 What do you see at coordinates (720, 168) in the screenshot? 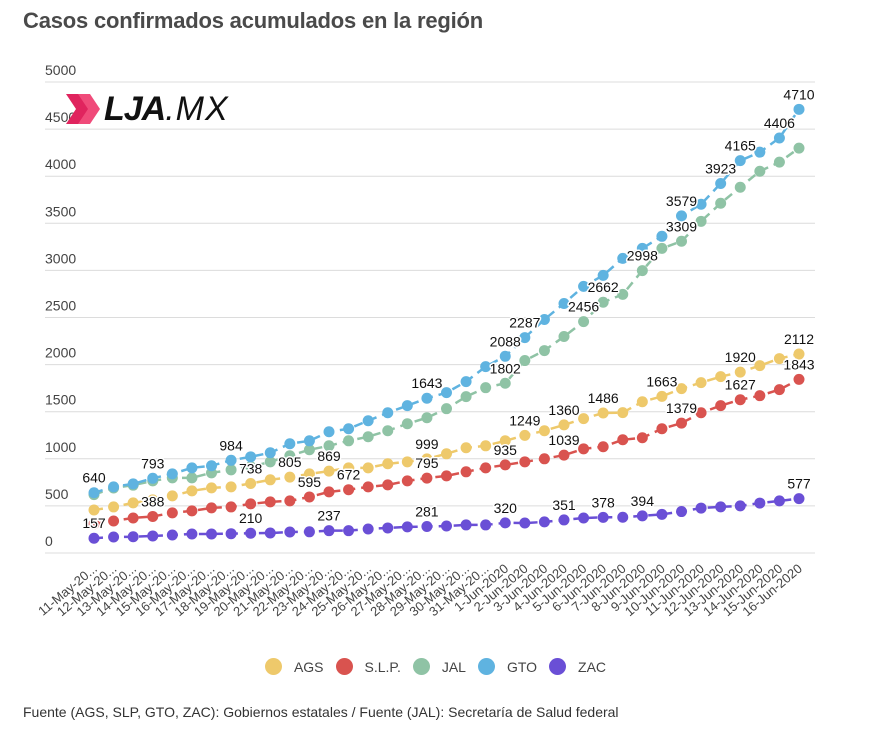
I see `data-label: 3923` at bounding box center [720, 168].